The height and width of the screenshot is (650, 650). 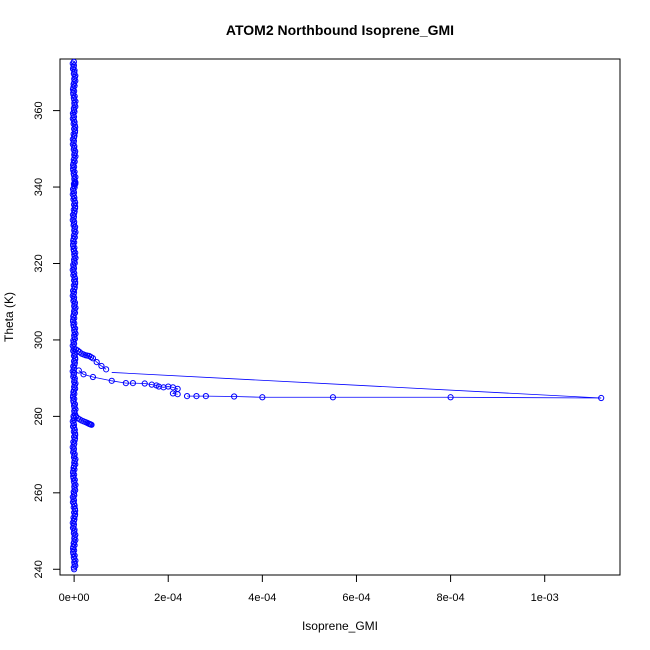 I want to click on series-line-long, so click(x=356, y=385).